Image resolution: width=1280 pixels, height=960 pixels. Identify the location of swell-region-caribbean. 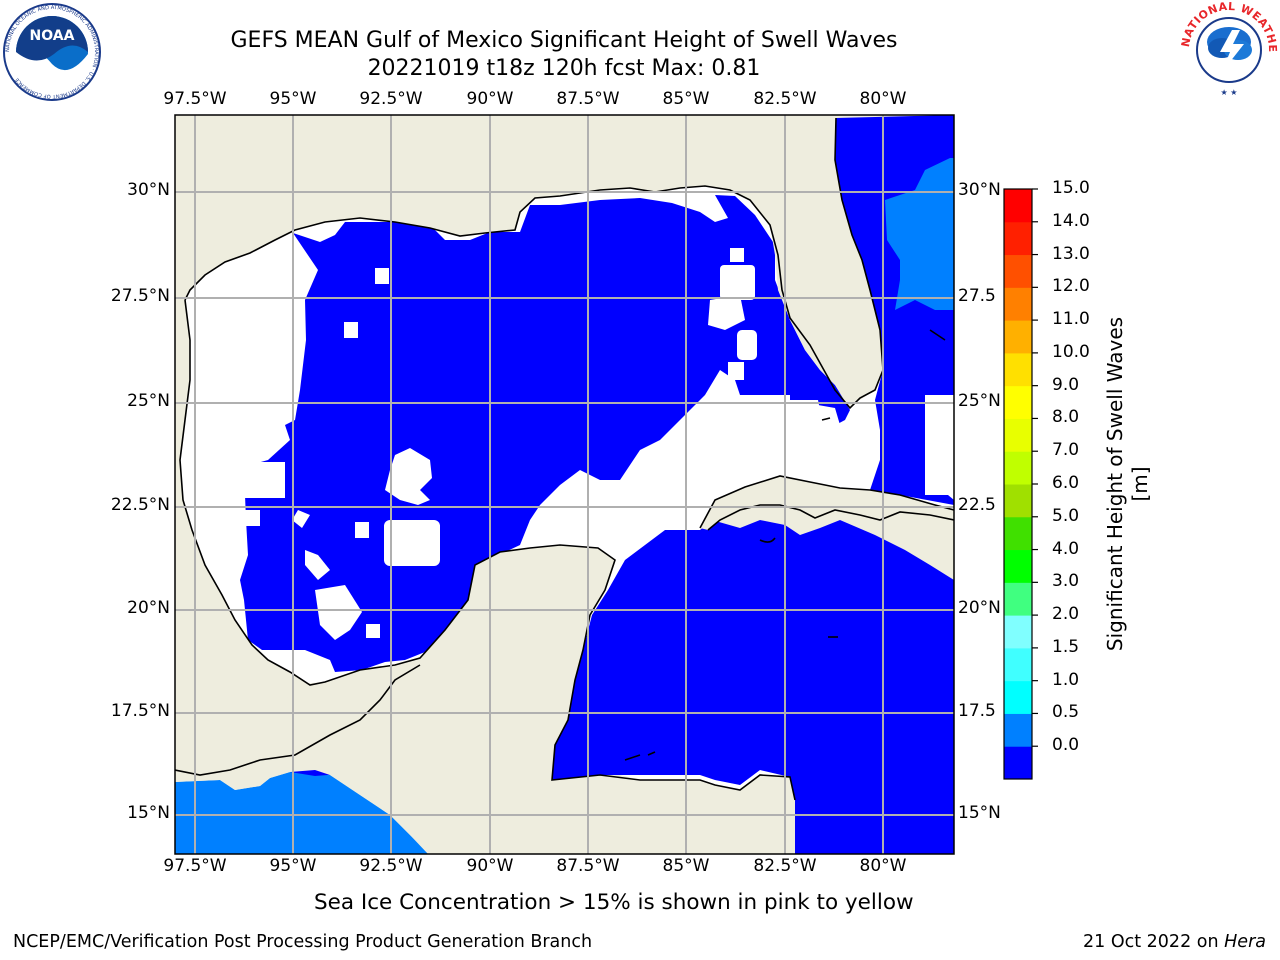
(753, 687).